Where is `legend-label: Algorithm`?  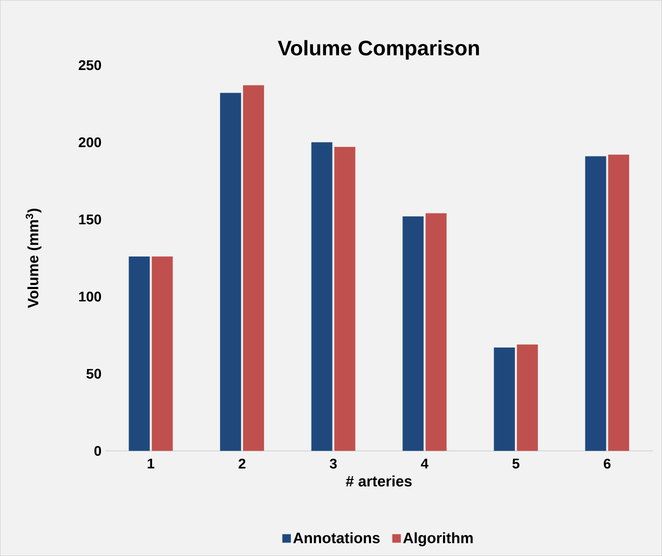
legend-label: Algorithm is located at coordinates (438, 539).